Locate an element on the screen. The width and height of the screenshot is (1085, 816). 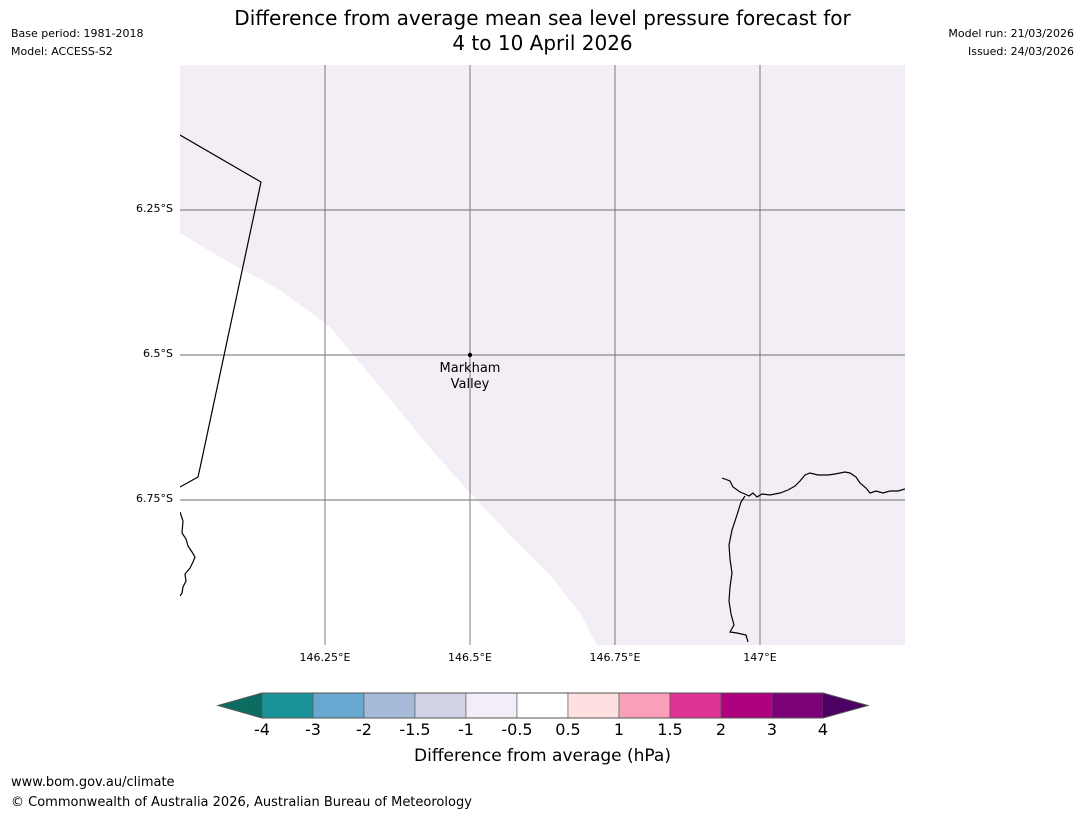
colorbar-tick-label: -3 is located at coordinates (313, 729).